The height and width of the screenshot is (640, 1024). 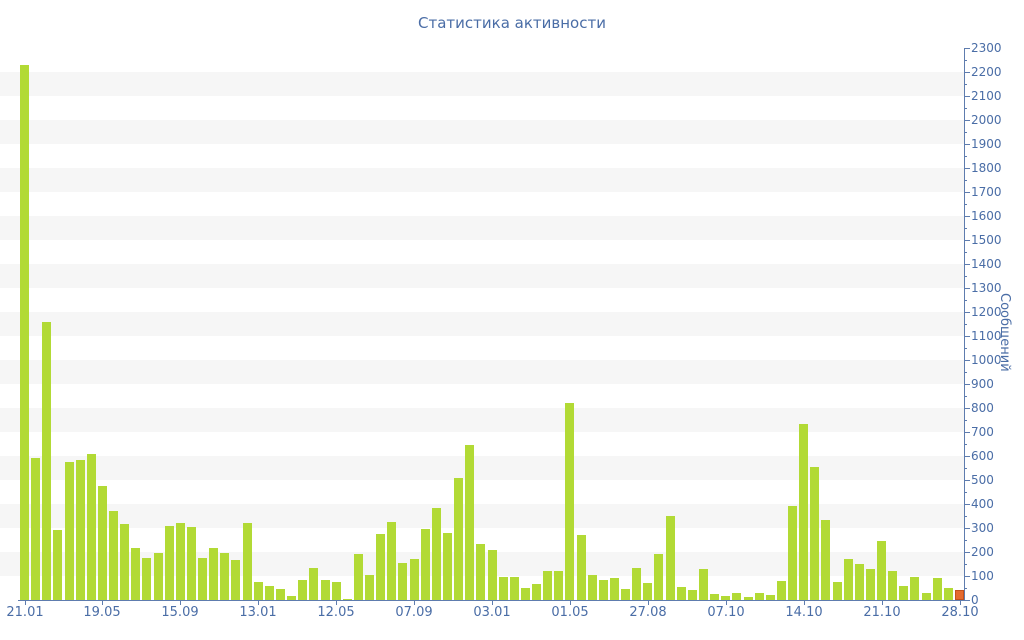 I want to click on y-tick-label: 300, so click(x=982, y=528).